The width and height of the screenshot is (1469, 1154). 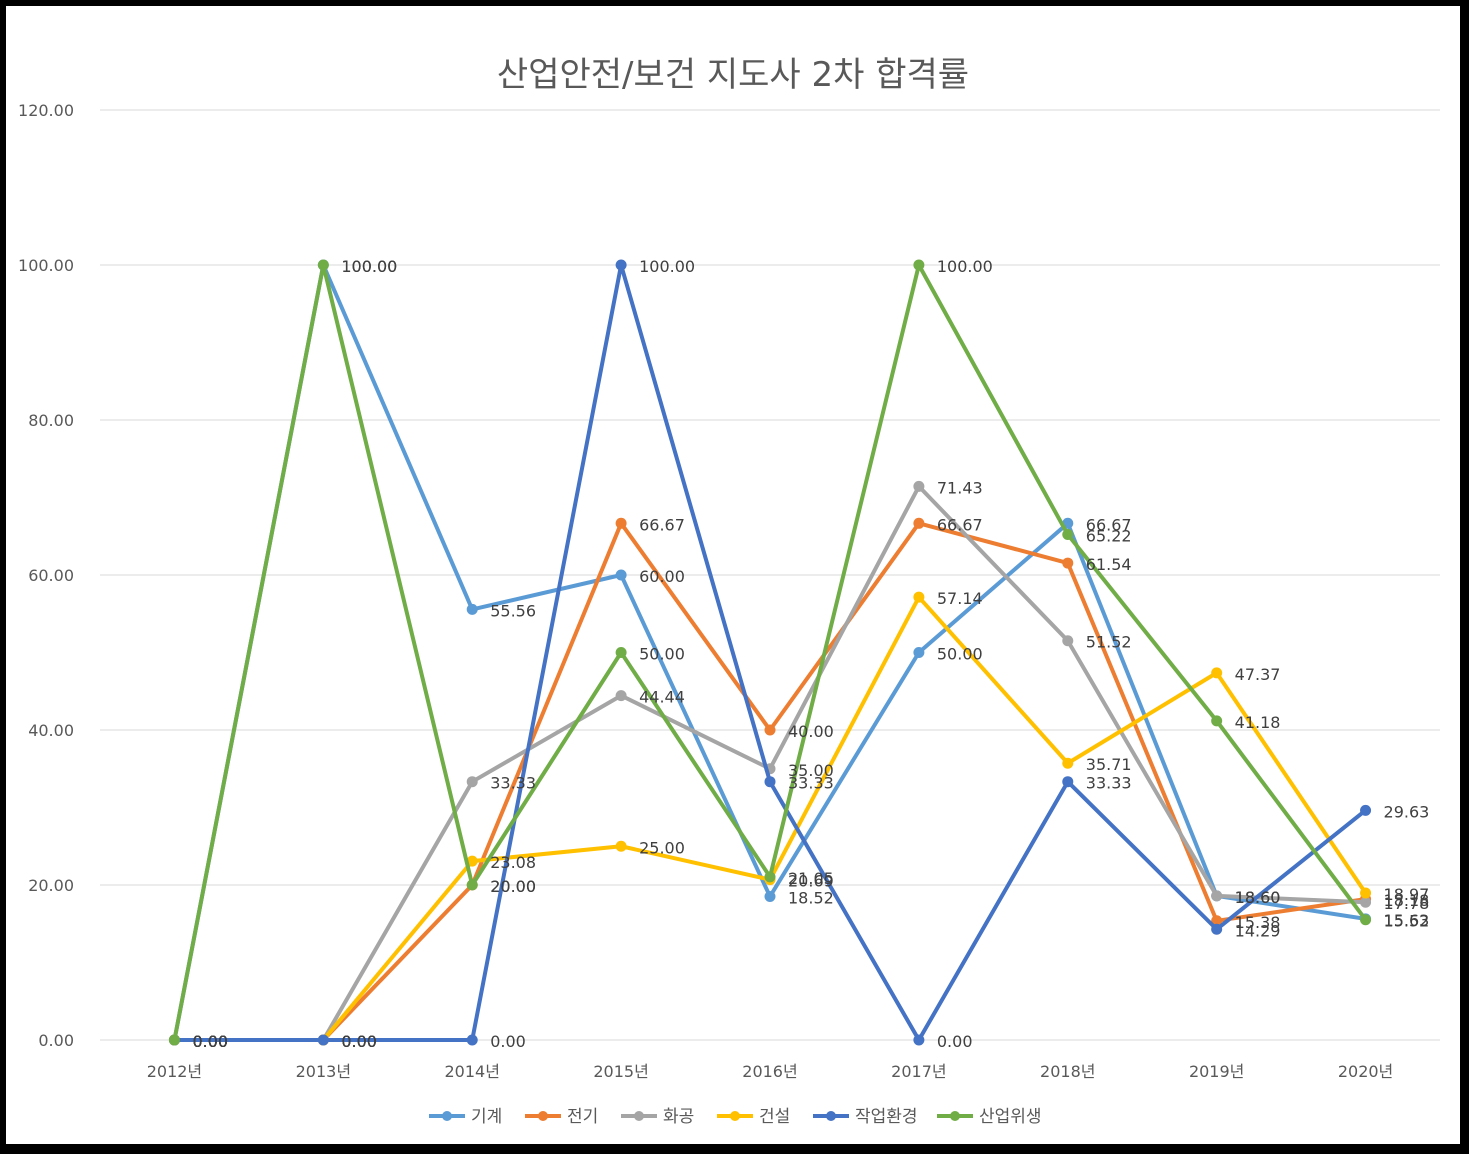 What do you see at coordinates (811, 878) in the screenshot?
I see `data-label: 21.05` at bounding box center [811, 878].